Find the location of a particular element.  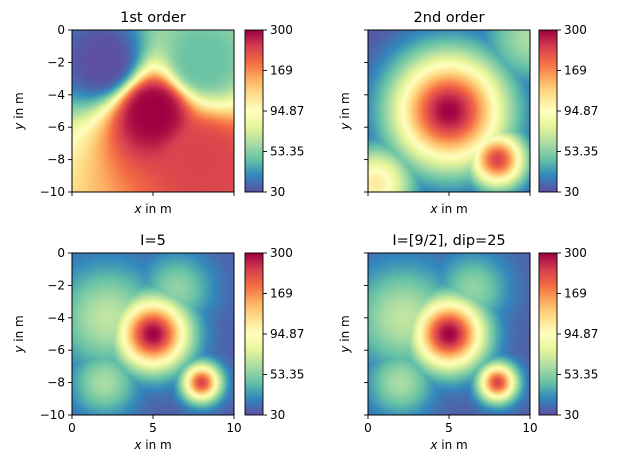

panel-title: 2nd order is located at coordinates (449, 18).